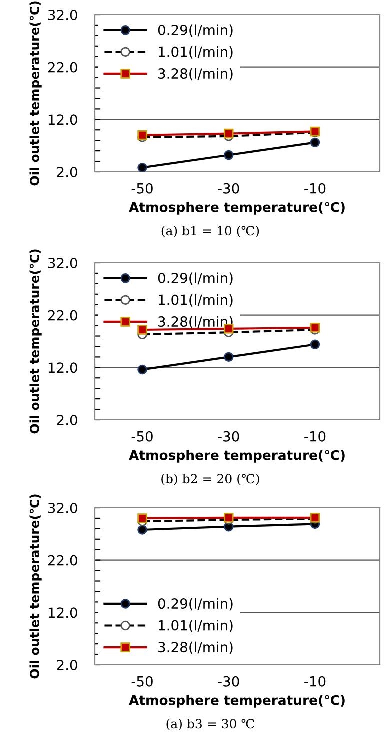 This screenshot has width=386, height=745. Describe the element at coordinates (211, 480) in the screenshot. I see `text: (b) b2 = 20 (℃)` at that location.